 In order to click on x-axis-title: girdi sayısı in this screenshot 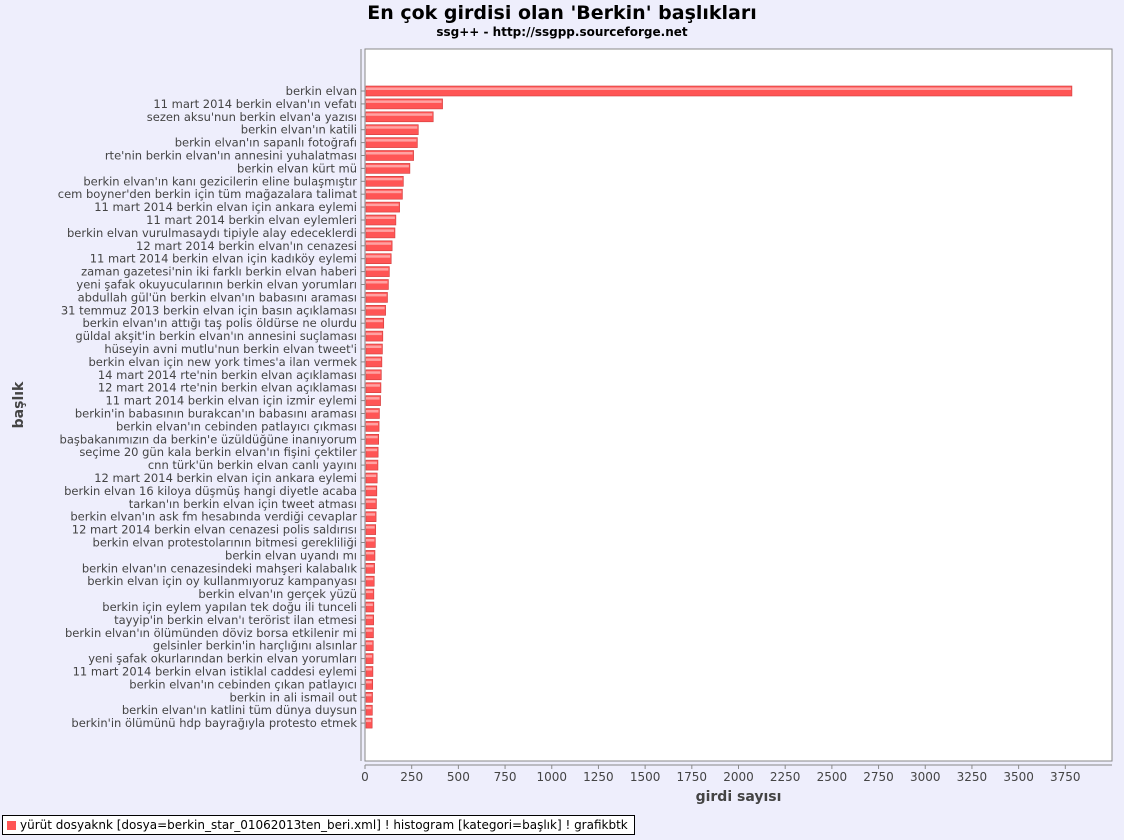, I will do `click(739, 797)`.